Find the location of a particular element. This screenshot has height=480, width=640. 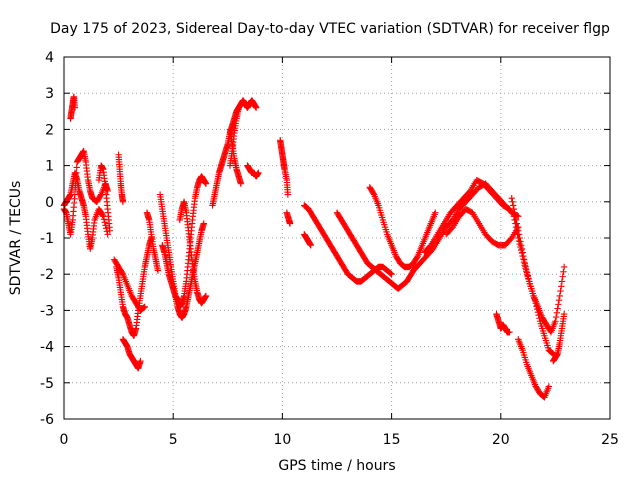

series-arc-16-19-b is located at coordinates (467, 216).